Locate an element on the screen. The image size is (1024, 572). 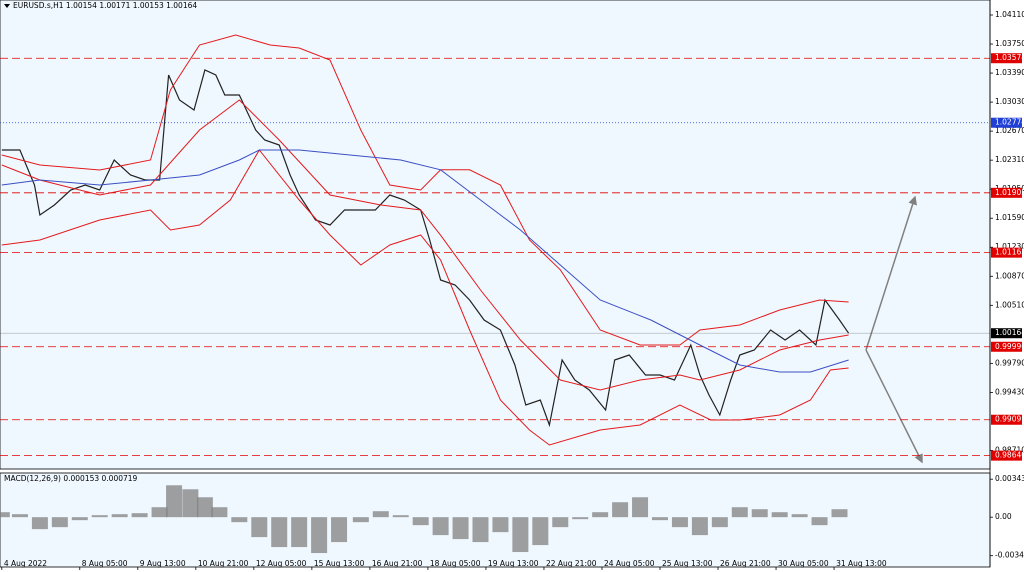
y-tick-label: 1.04110 is located at coordinates (1009, 14).